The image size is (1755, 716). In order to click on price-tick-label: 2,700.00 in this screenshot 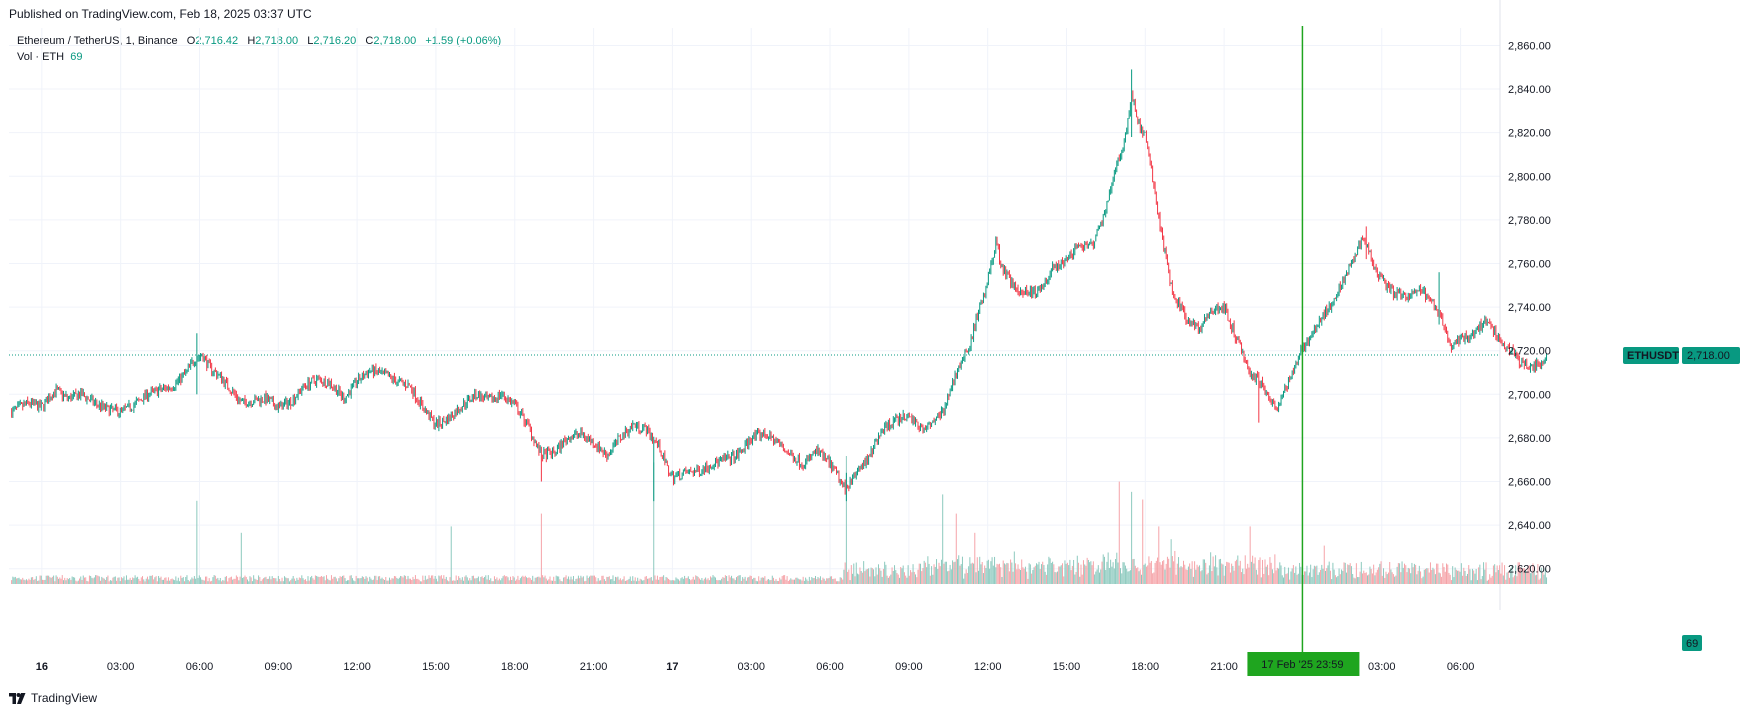, I will do `click(1529, 395)`.